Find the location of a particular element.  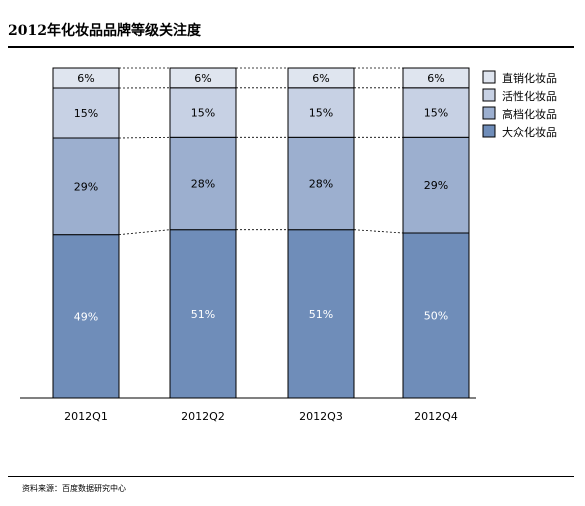

x-tick-label: 2012Q2 is located at coordinates (203, 416).